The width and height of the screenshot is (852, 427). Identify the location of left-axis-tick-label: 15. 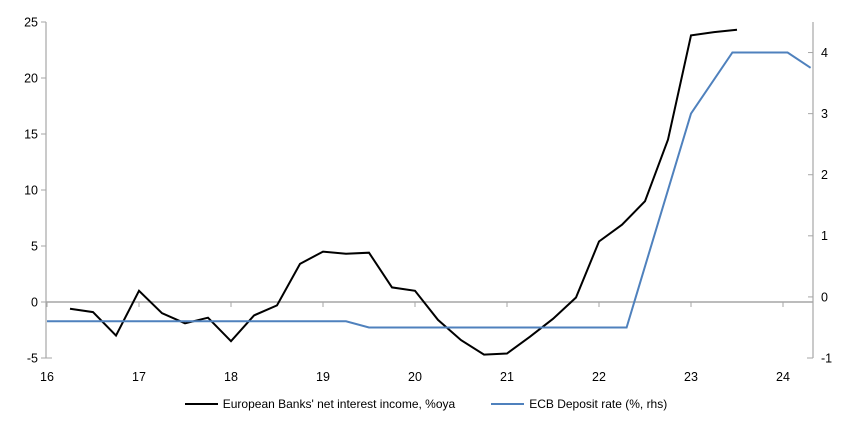
(31, 134).